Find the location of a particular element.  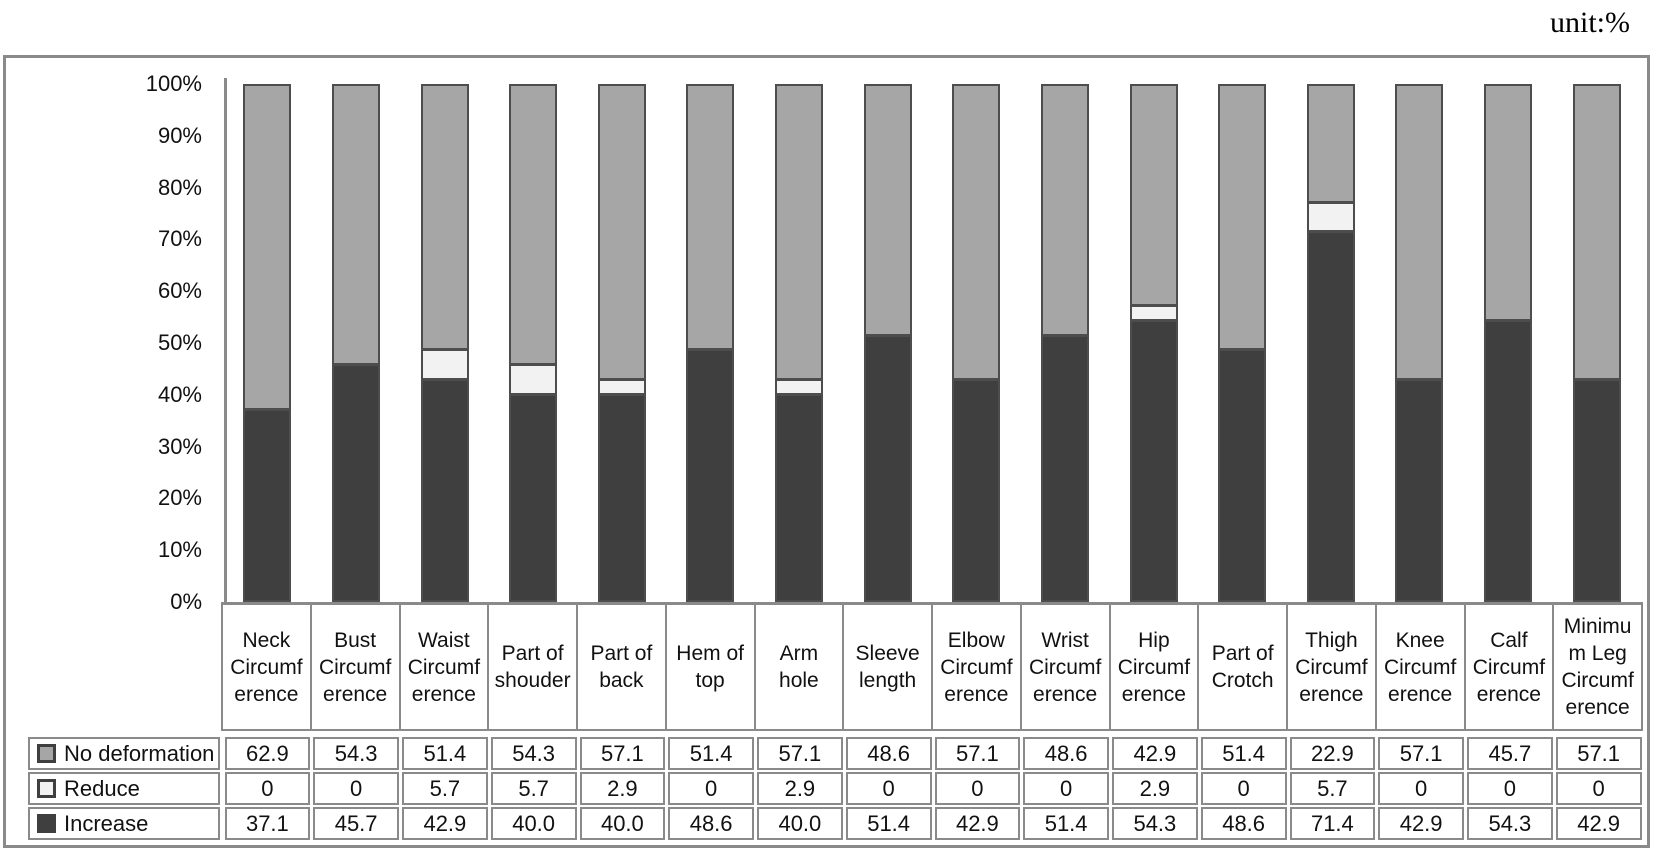

y-tick-label: 60% is located at coordinates (179, 291).